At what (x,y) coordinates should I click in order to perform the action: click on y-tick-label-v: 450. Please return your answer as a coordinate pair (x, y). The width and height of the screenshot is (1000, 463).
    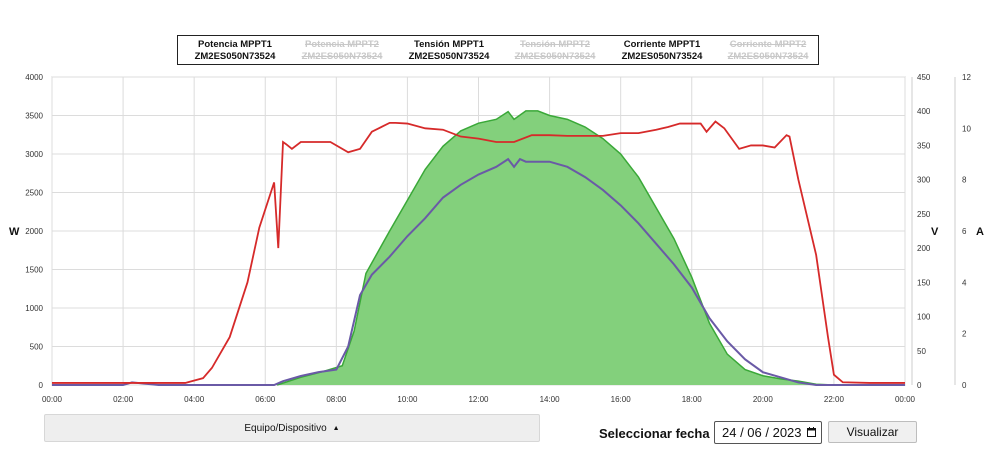
    Looking at the image, I should click on (924, 77).